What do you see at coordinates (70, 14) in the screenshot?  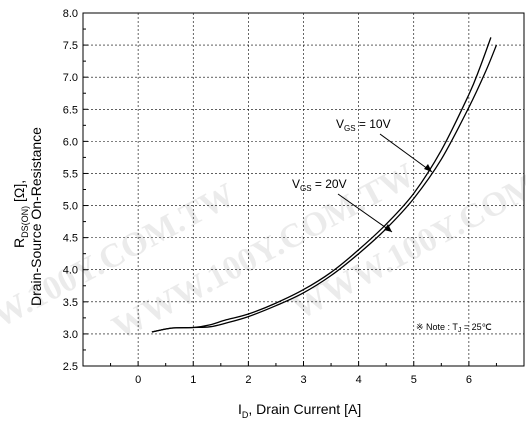 I see `y-tick-label: 8.0` at bounding box center [70, 14].